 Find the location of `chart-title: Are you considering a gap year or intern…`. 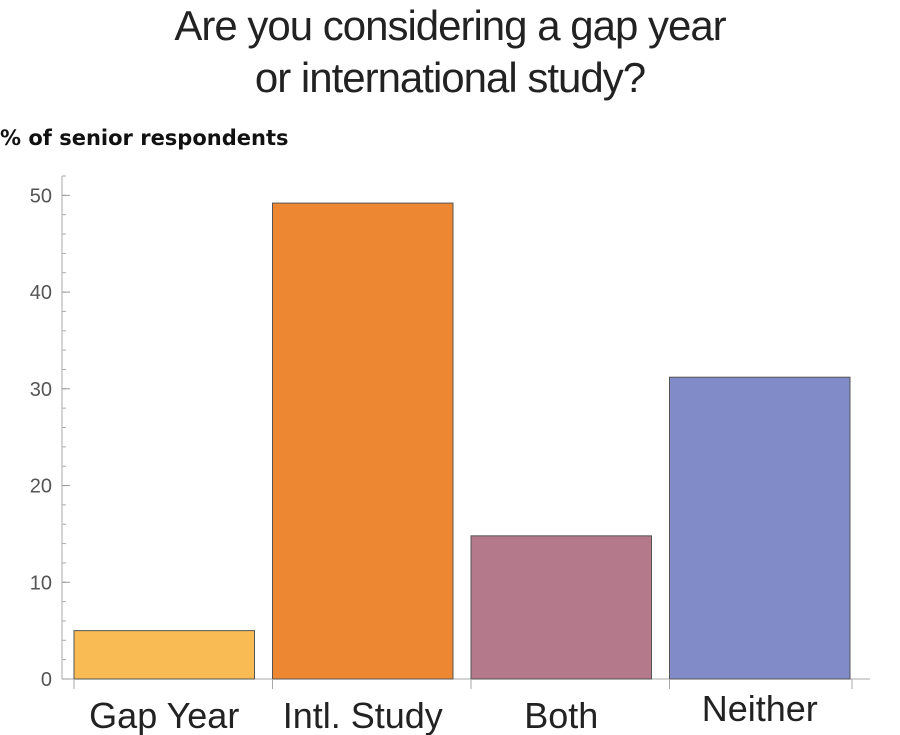

chart-title: Are you considering a gap year or intern… is located at coordinates (450, 52).